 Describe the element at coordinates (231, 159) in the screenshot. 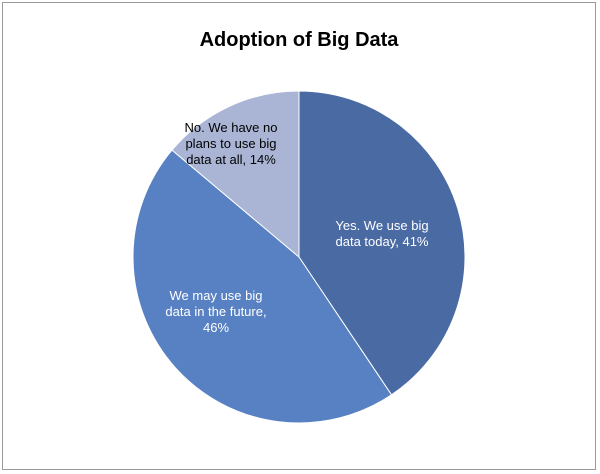

I see `slice-label-line: data at all, 14%` at that location.